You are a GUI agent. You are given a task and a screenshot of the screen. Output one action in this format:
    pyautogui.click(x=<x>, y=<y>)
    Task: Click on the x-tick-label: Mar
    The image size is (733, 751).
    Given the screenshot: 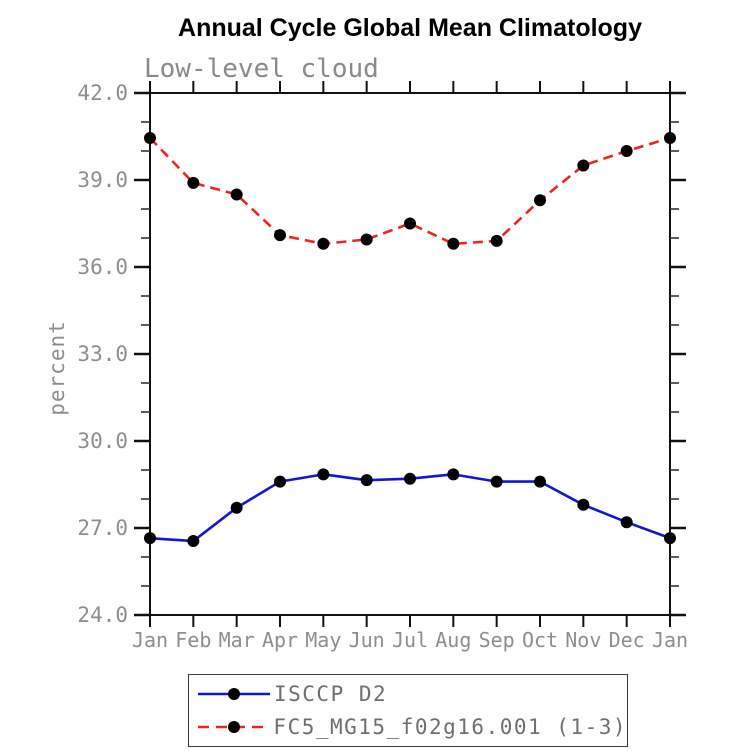 What is the action you would take?
    pyautogui.click(x=237, y=640)
    